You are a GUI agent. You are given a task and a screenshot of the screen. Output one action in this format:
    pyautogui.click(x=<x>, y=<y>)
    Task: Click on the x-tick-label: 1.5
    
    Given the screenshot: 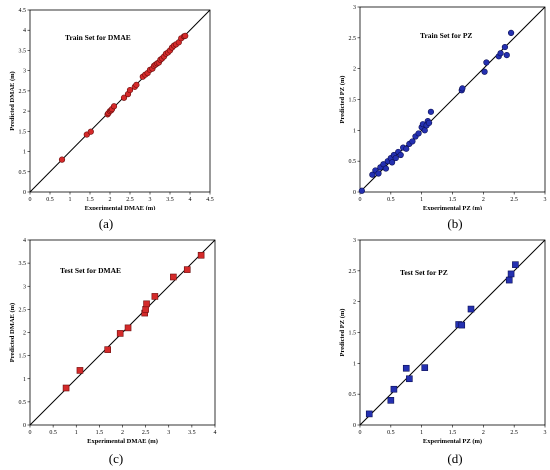 What is the action you would take?
    pyautogui.click(x=453, y=200)
    